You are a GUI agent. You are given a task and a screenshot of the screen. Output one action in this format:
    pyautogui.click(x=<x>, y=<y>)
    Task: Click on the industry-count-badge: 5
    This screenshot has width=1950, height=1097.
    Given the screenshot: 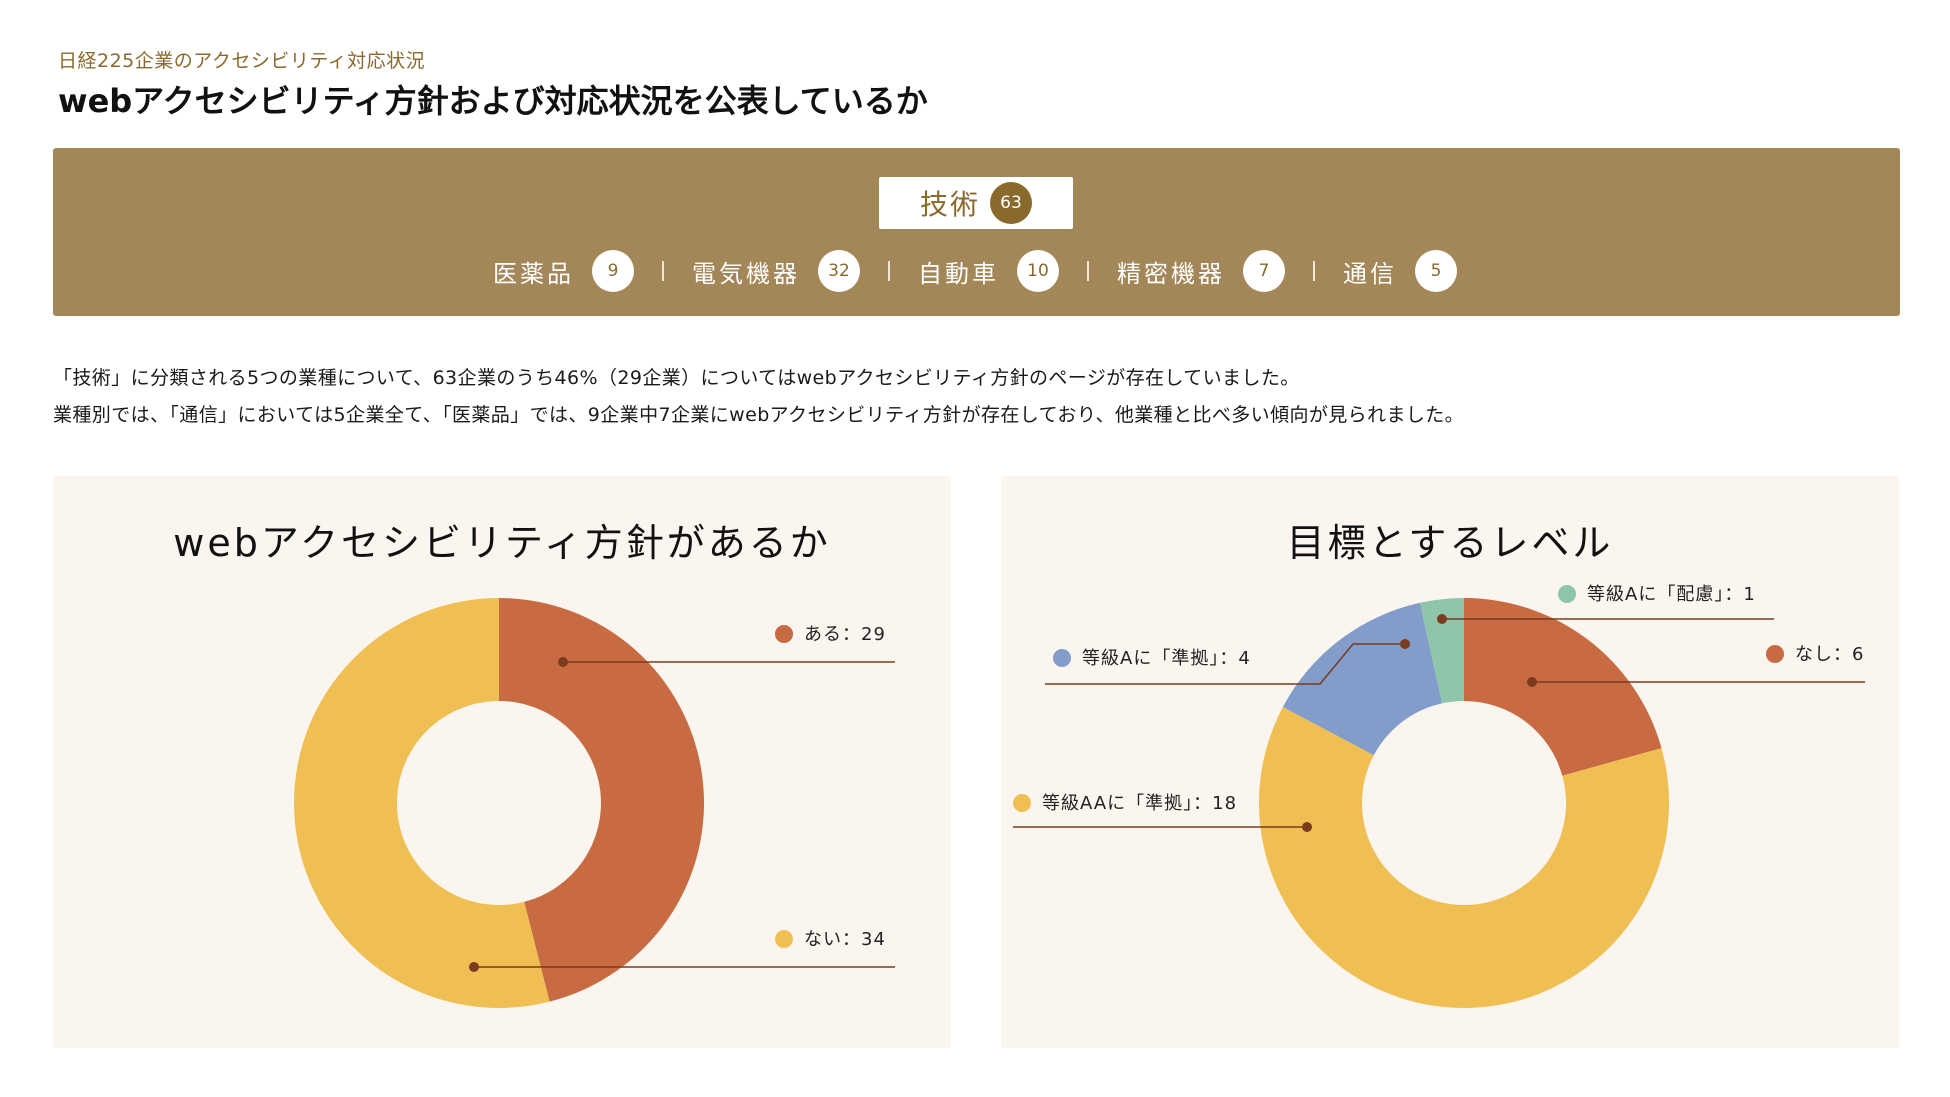 What is the action you would take?
    pyautogui.click(x=1436, y=271)
    